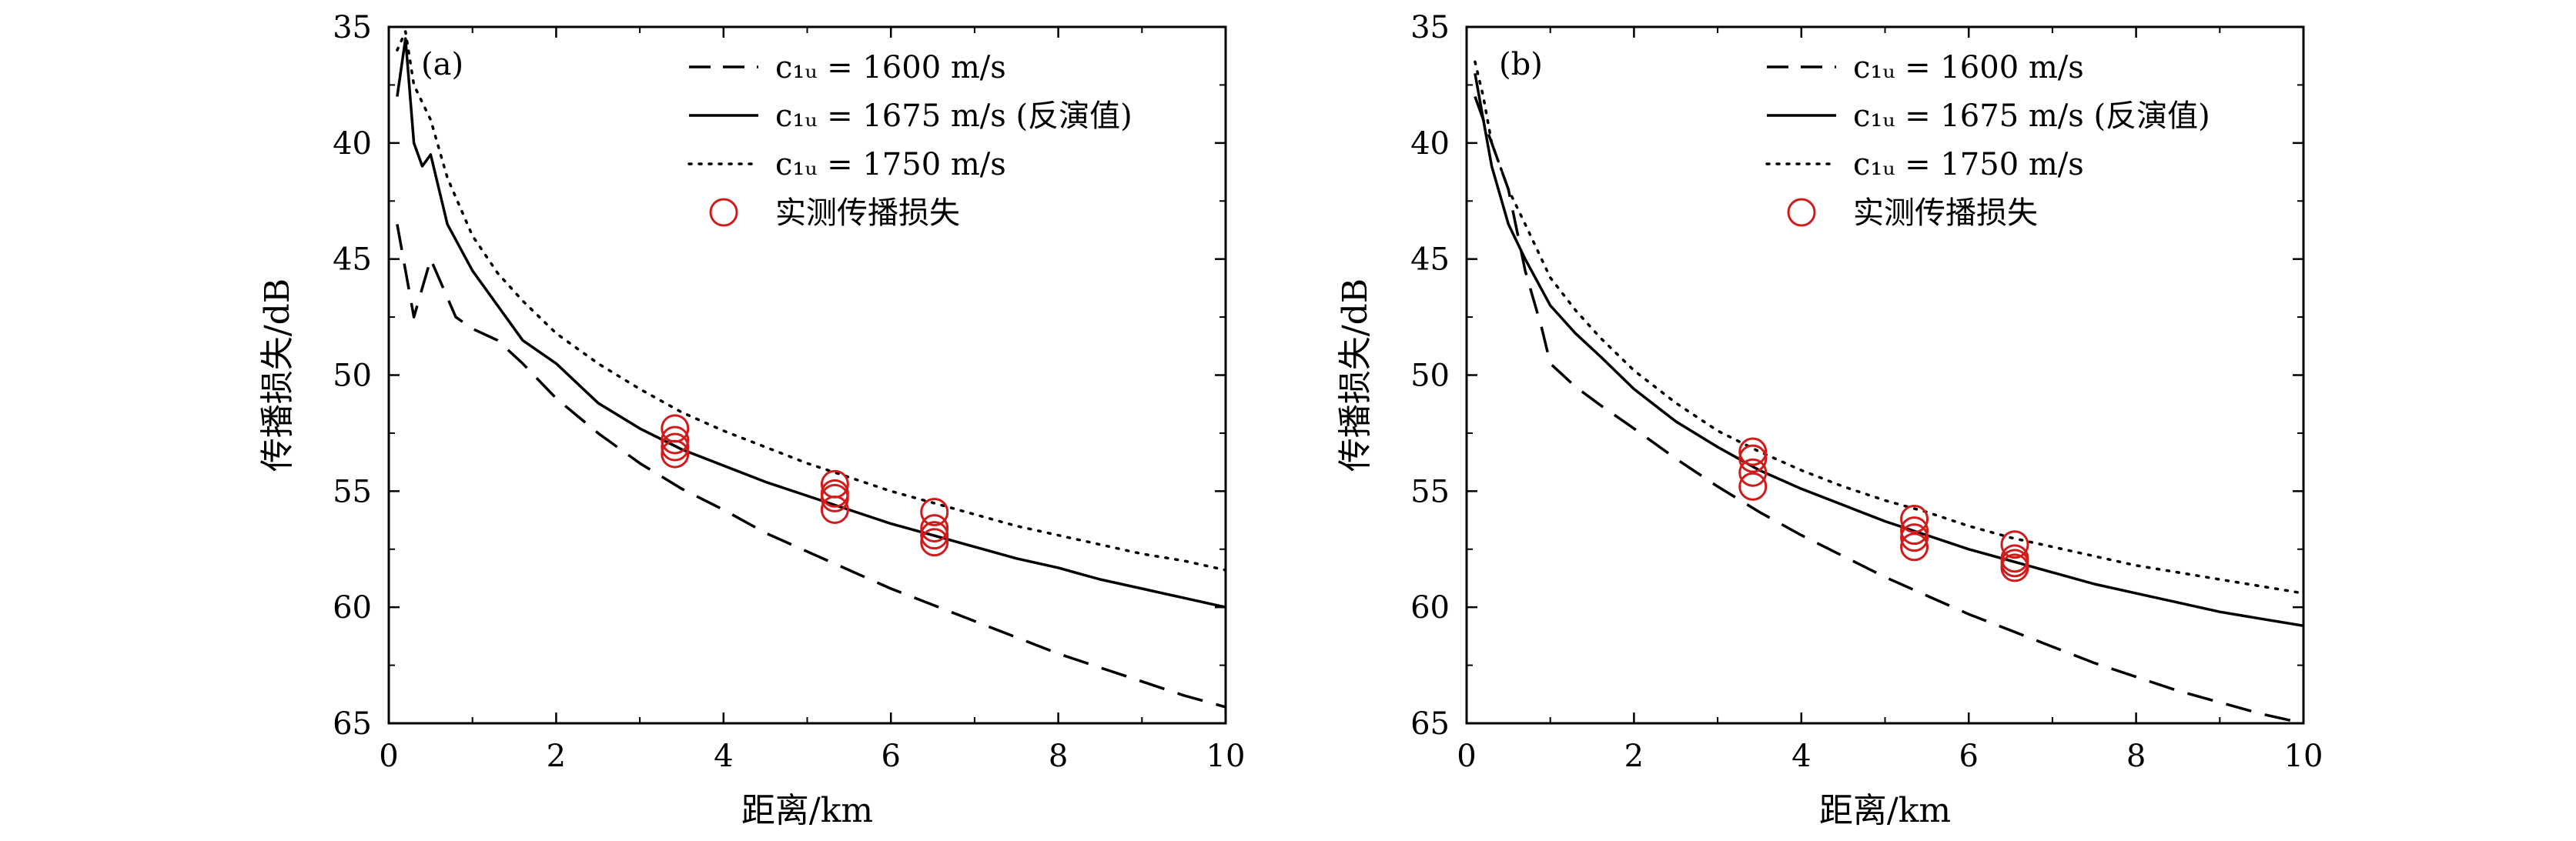  What do you see at coordinates (353, 28) in the screenshot?
I see `panel-a-ytick-label: 35` at bounding box center [353, 28].